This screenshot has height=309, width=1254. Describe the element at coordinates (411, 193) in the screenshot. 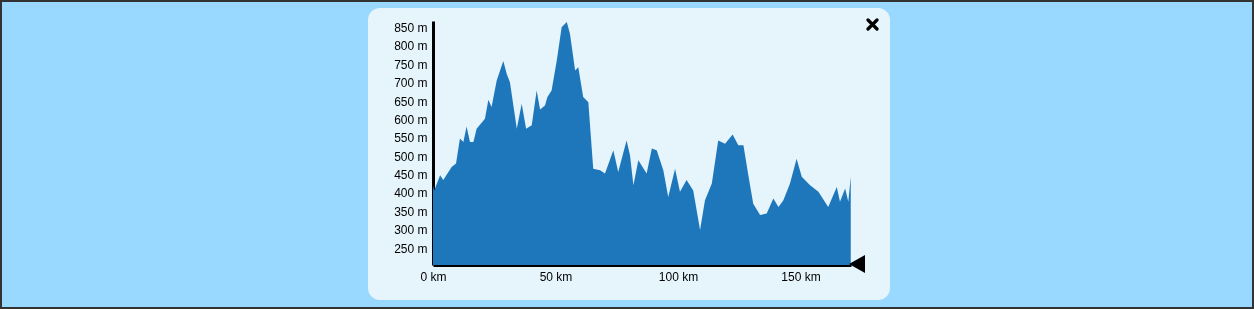

I see `y-tick-label: 400 m` at that location.